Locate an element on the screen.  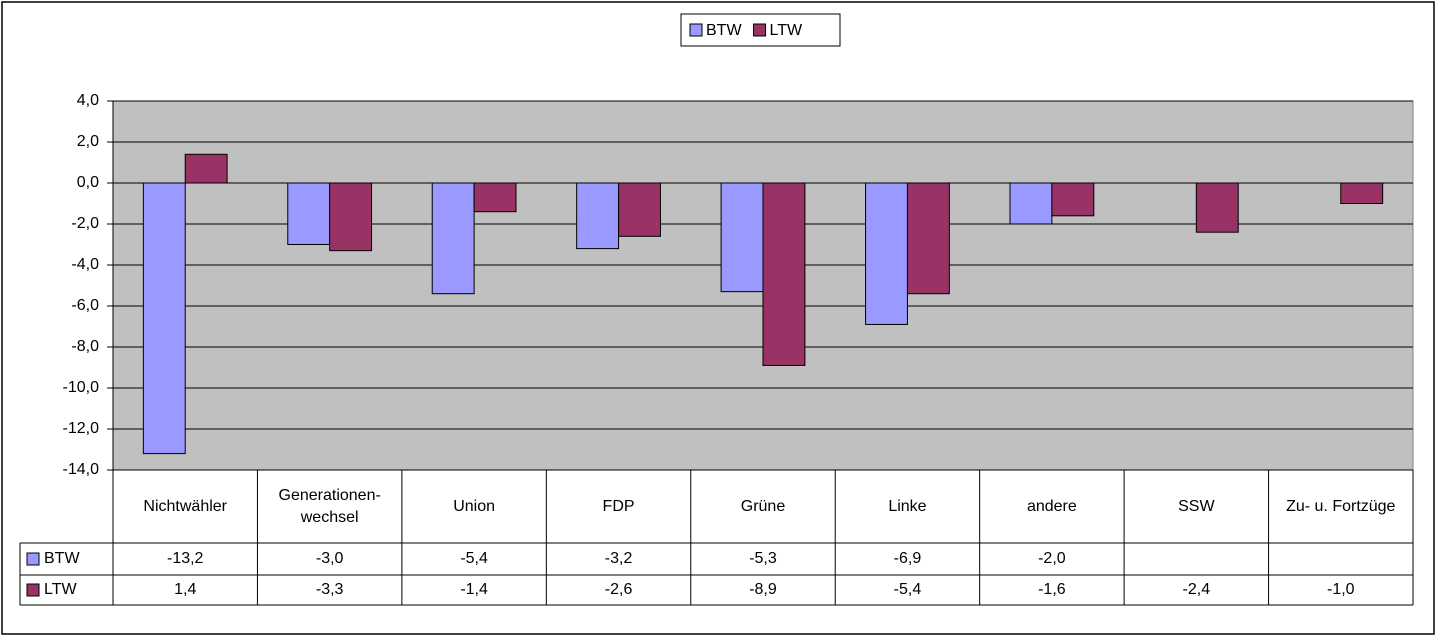
y-tick-label: -10,0 is located at coordinates (81, 387).